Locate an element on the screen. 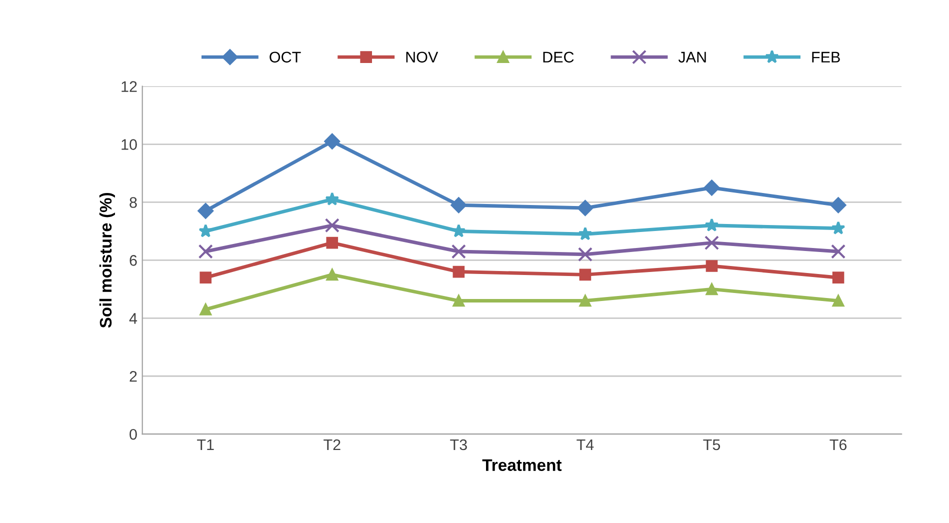 This screenshot has width=949, height=523. y-tick-label: 0 is located at coordinates (133, 434).